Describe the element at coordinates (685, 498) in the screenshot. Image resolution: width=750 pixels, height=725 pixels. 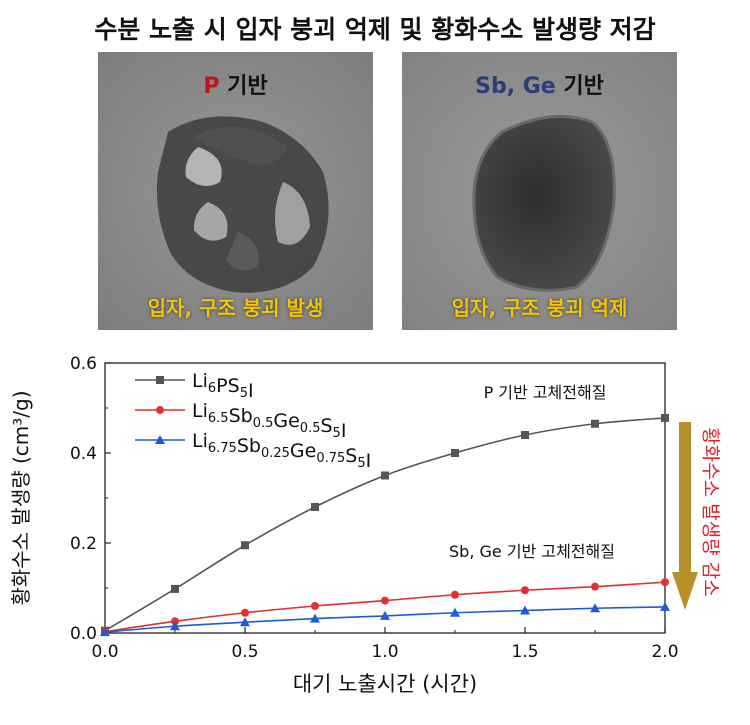
I see `decrease-arrow-shaft` at that location.